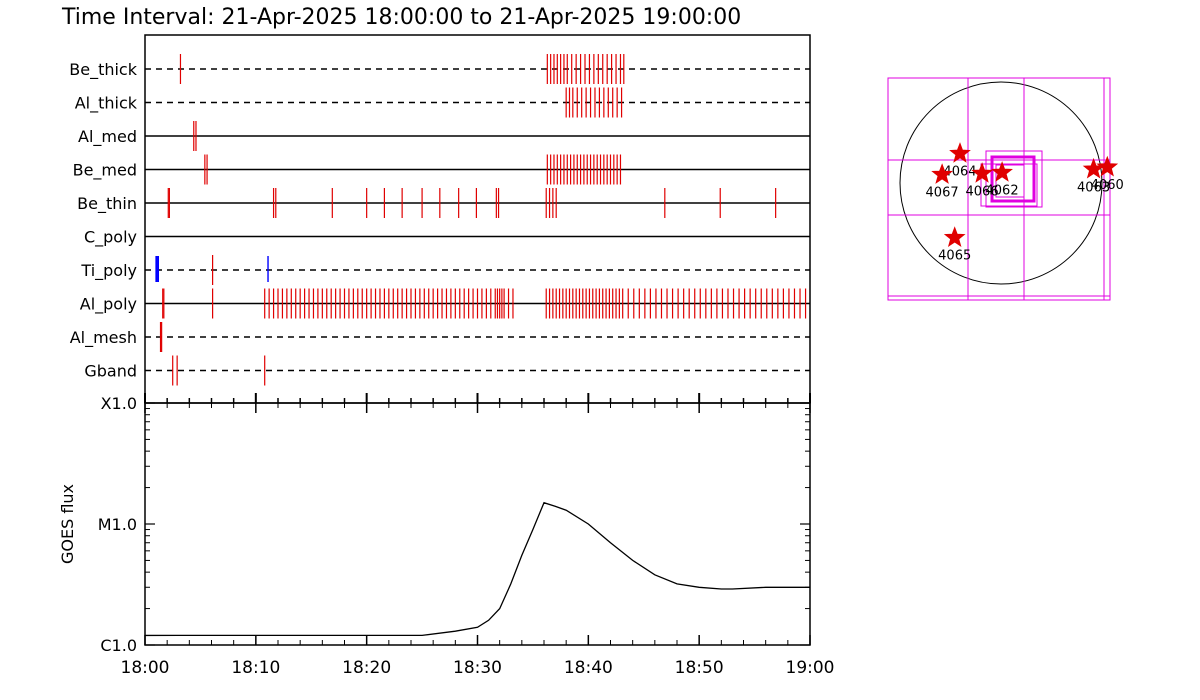  Describe the element at coordinates (810, 668) in the screenshot. I see `x-tick-label: 19:00` at that location.